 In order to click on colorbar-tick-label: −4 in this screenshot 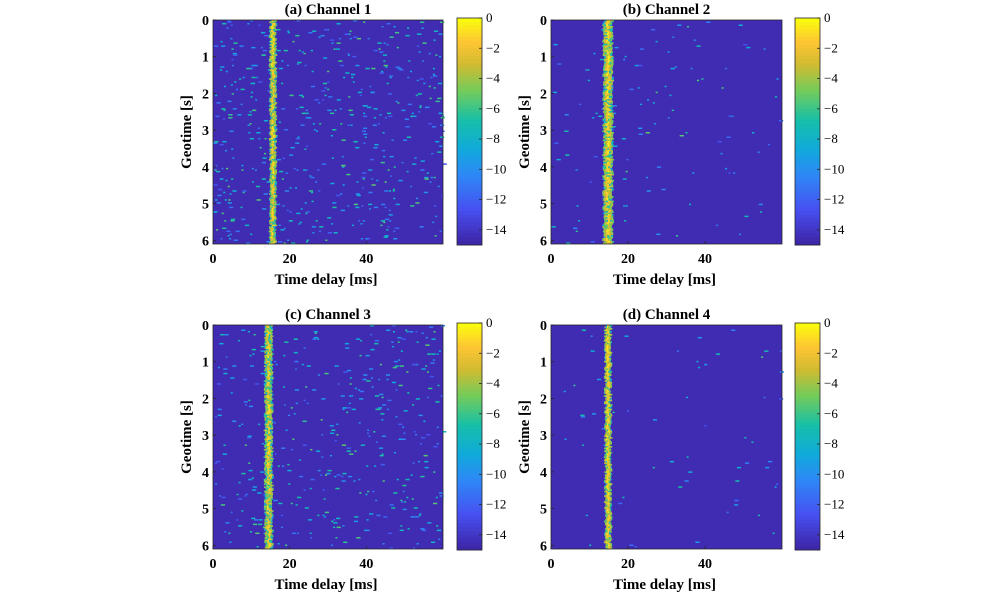, I will do `click(493, 383)`.